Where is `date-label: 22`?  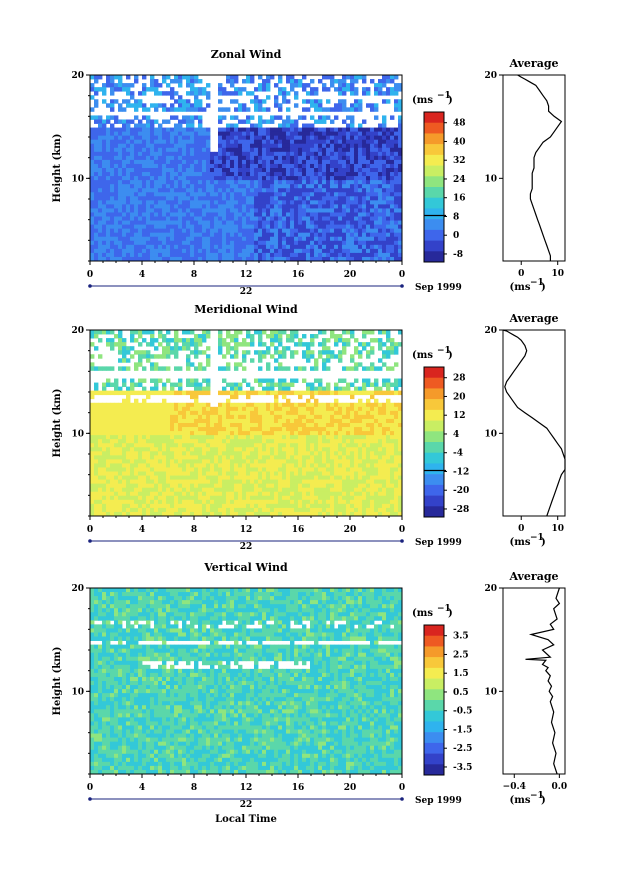
date-label: 22 is located at coordinates (246, 292).